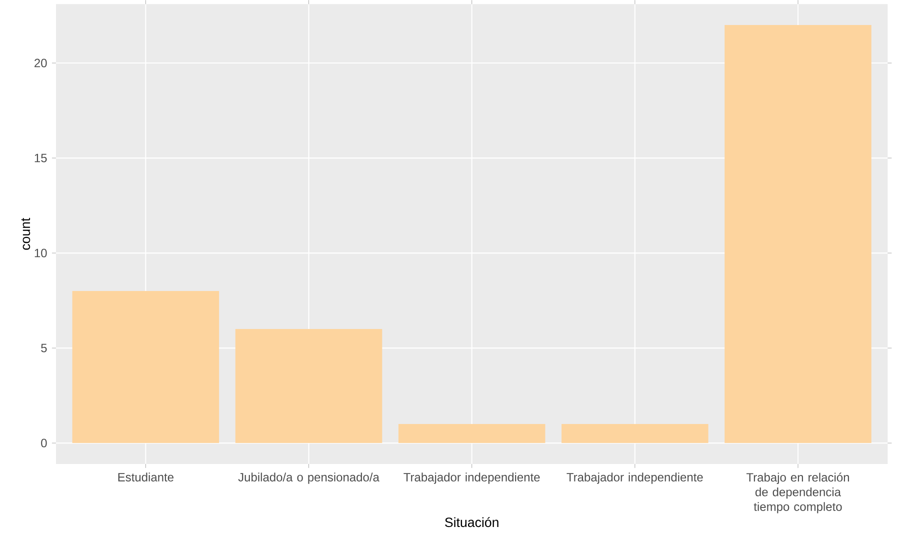 This screenshot has height=533, width=901. Describe the element at coordinates (40, 253) in the screenshot. I see `y-tick-label: 10` at that location.